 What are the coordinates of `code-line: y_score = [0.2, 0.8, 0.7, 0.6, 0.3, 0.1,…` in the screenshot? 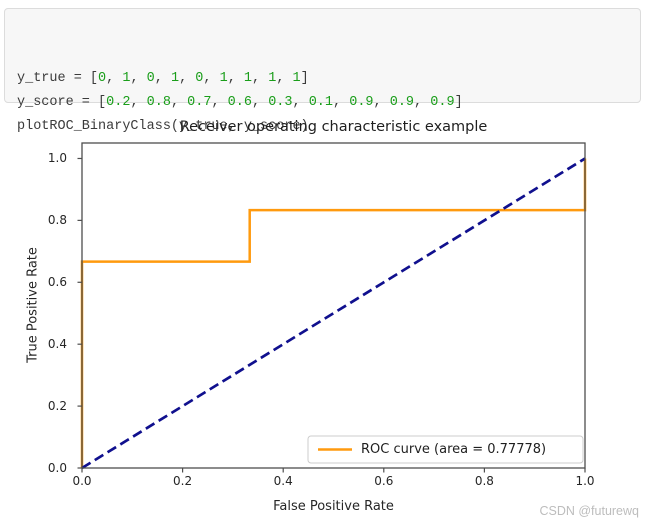 It's located at (322, 103).